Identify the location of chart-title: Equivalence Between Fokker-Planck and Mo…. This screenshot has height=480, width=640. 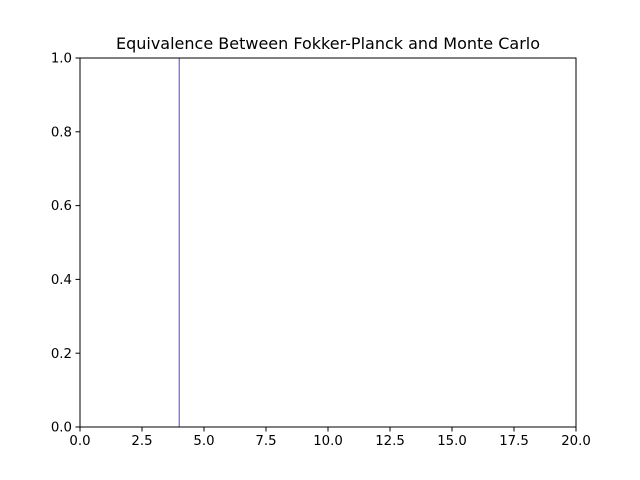
(328, 43).